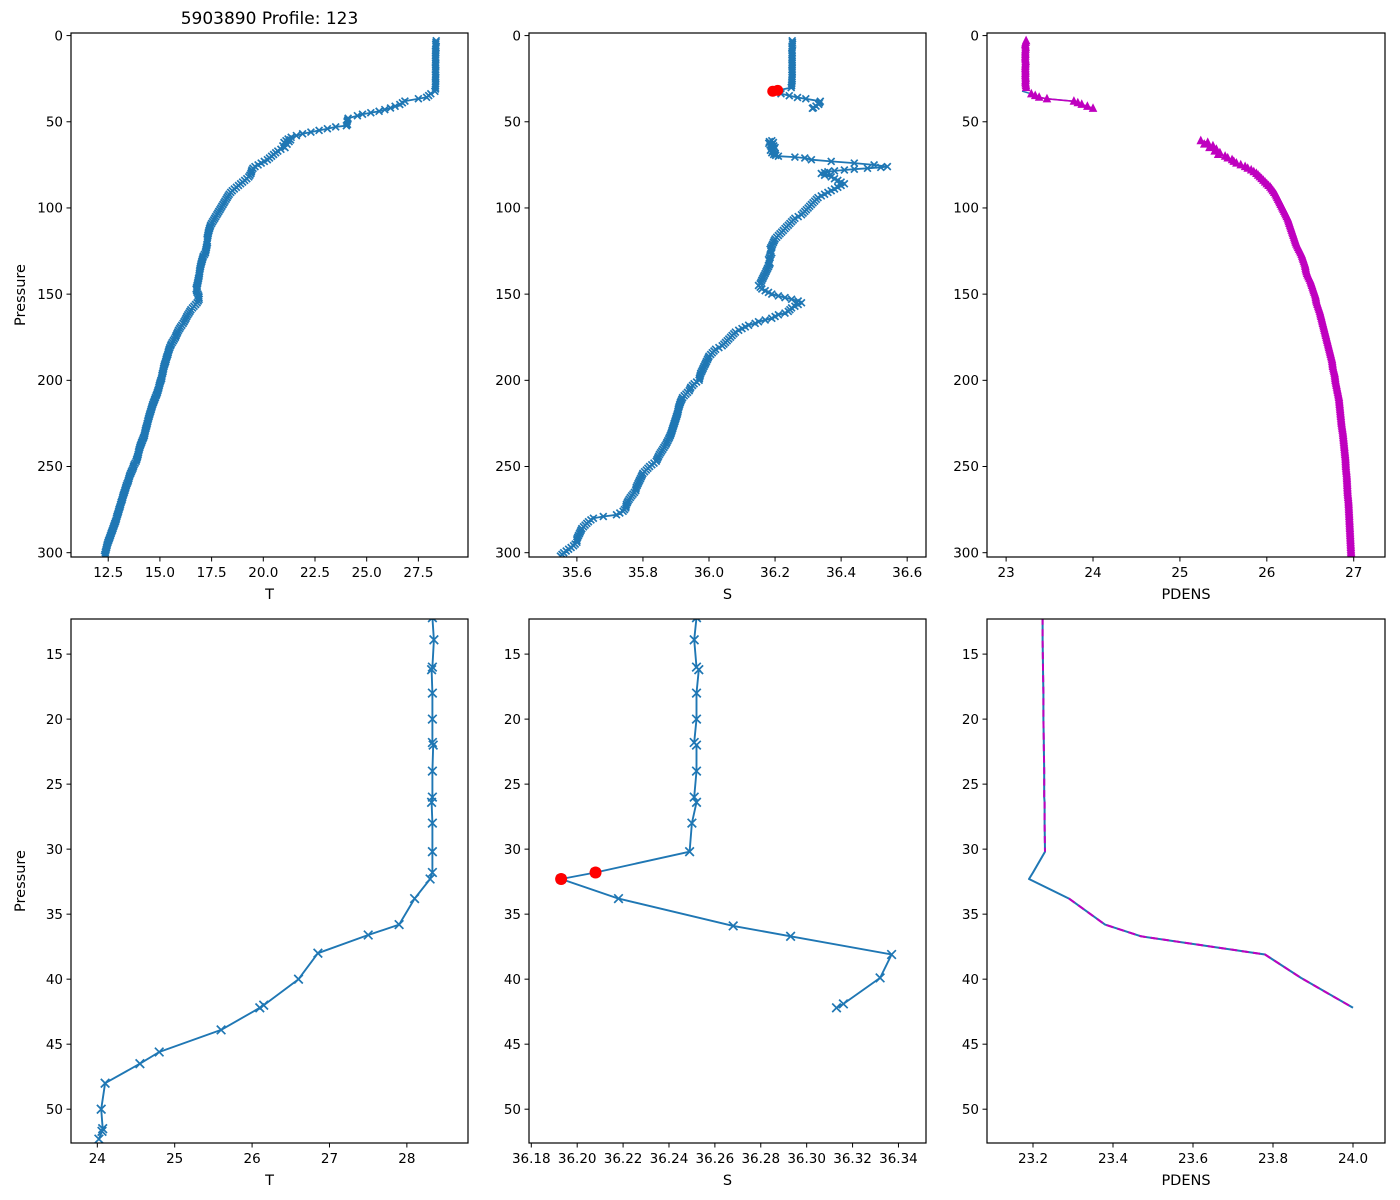  What do you see at coordinates (1266, 573) in the screenshot?
I see `x-tick-label: 26` at bounding box center [1266, 573].